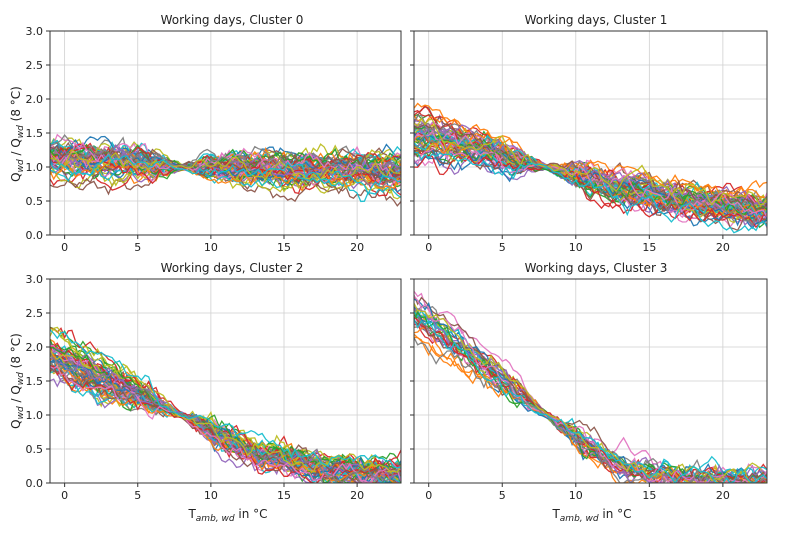 Image resolution: width=800 pixels, height=536 pixels. What do you see at coordinates (17, 134) in the screenshot?
I see `y-axis-label-top: Qwd / Qwd (8 °C)` at bounding box center [17, 134].